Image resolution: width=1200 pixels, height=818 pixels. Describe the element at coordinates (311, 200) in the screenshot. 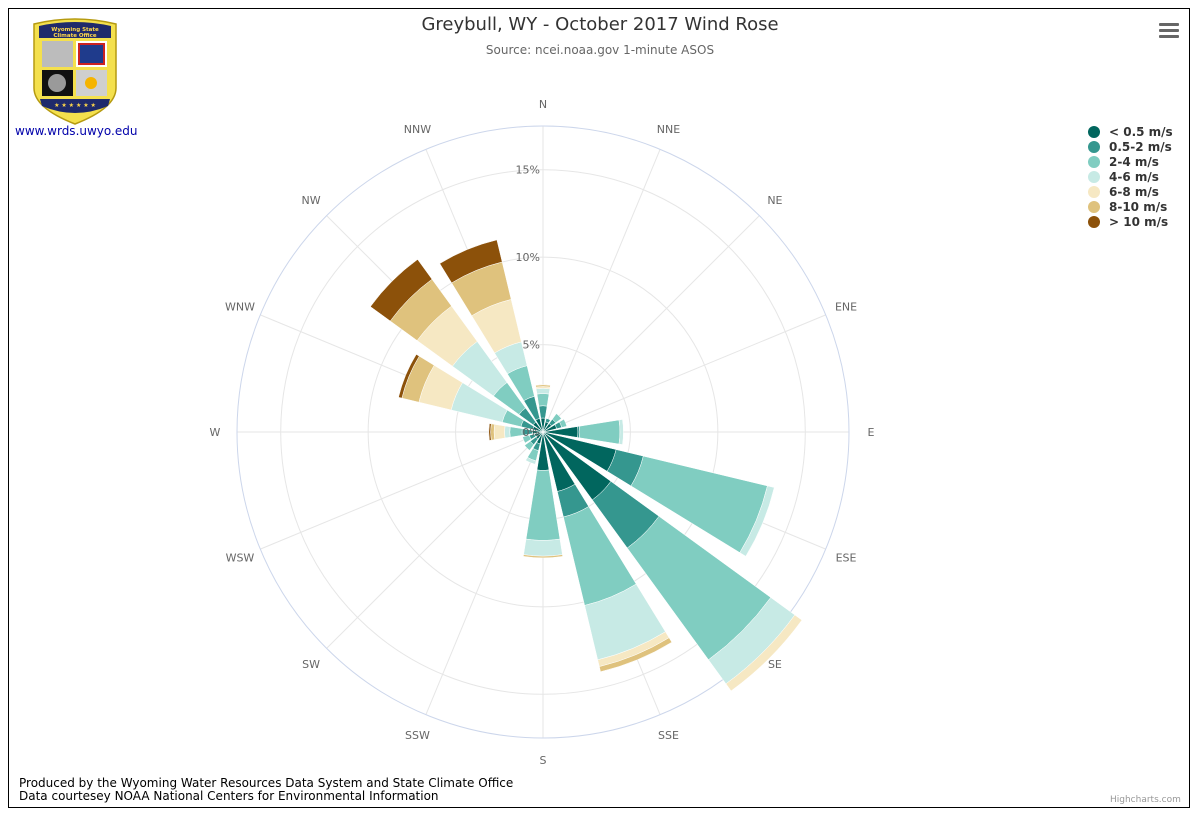

I see `direction-label-nw: NW` at that location.